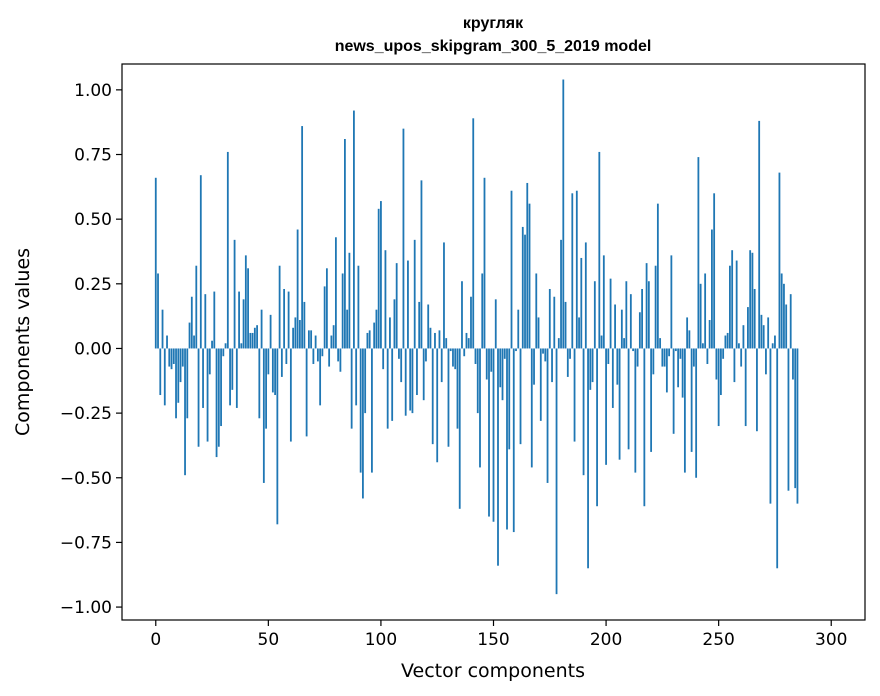 The width and height of the screenshot is (880, 696). What do you see at coordinates (493, 671) in the screenshot?
I see `x-axis-label: Vector components` at bounding box center [493, 671].